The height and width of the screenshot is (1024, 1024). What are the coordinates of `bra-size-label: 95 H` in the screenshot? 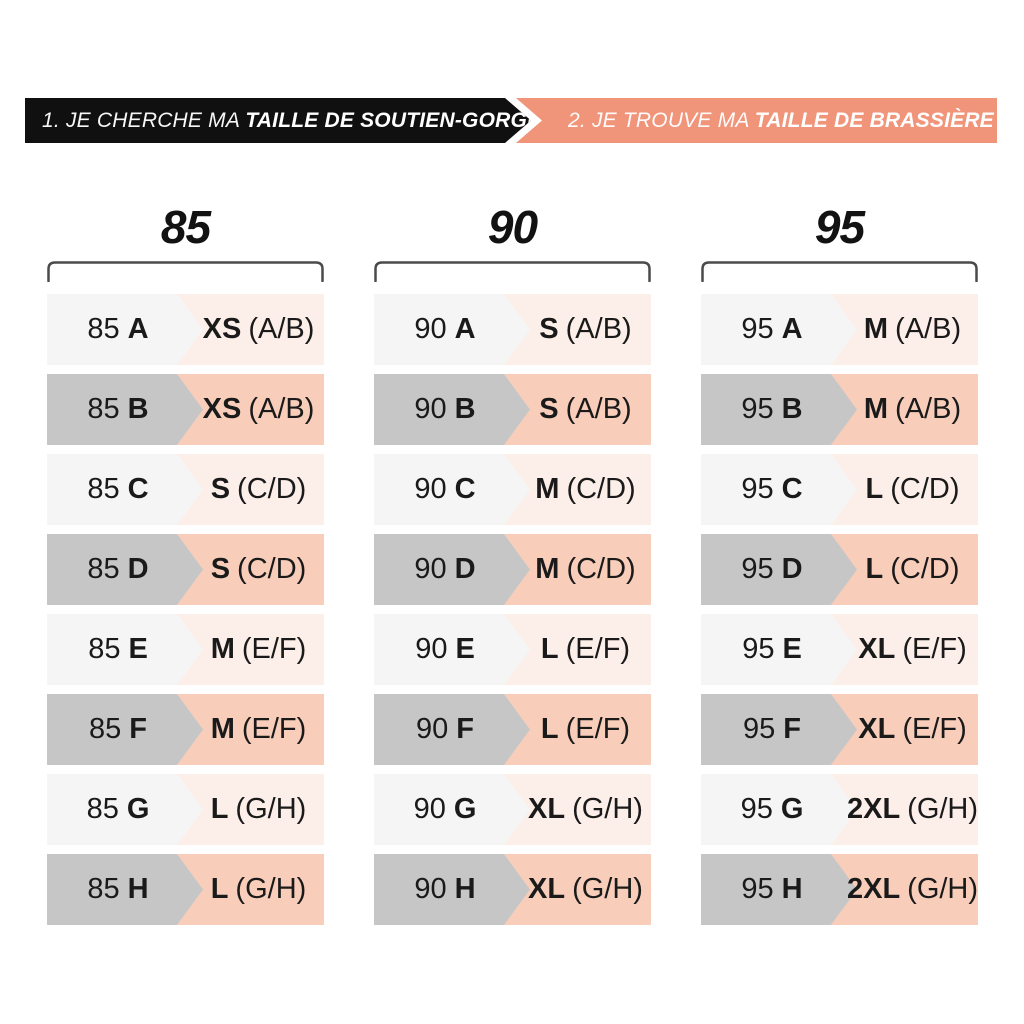 It's located at (772, 889).